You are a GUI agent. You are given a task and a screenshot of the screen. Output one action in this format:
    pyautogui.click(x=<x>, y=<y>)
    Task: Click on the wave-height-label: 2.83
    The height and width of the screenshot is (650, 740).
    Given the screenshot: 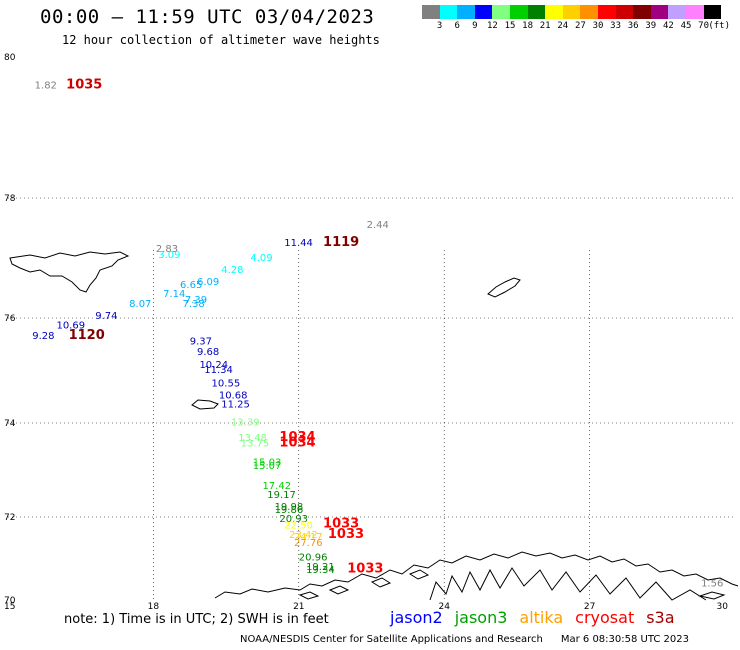 What is the action you would take?
    pyautogui.click(x=167, y=249)
    